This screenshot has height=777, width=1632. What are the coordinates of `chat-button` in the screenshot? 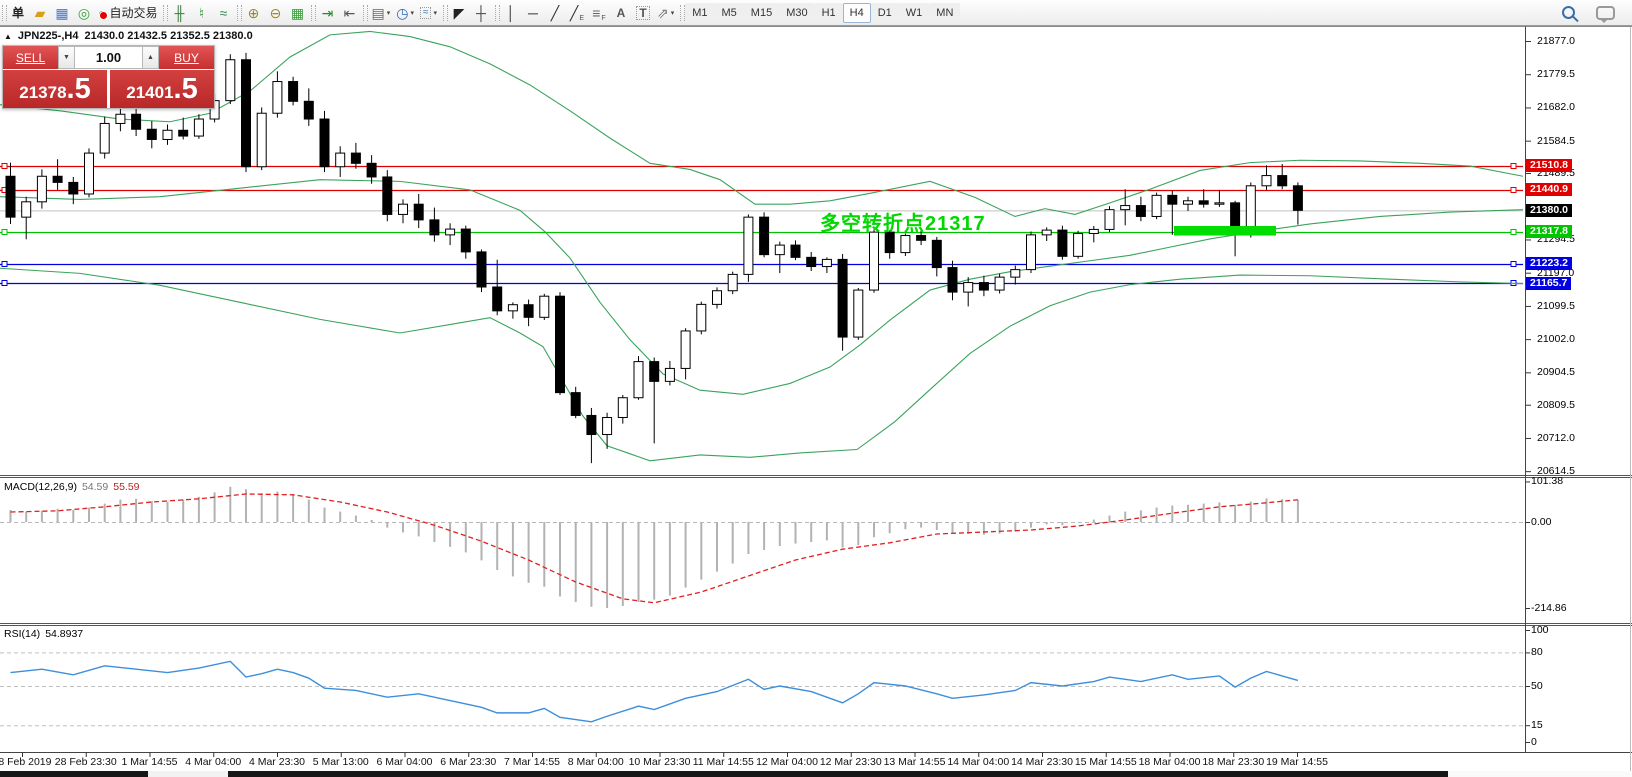 It's located at (1605, 12).